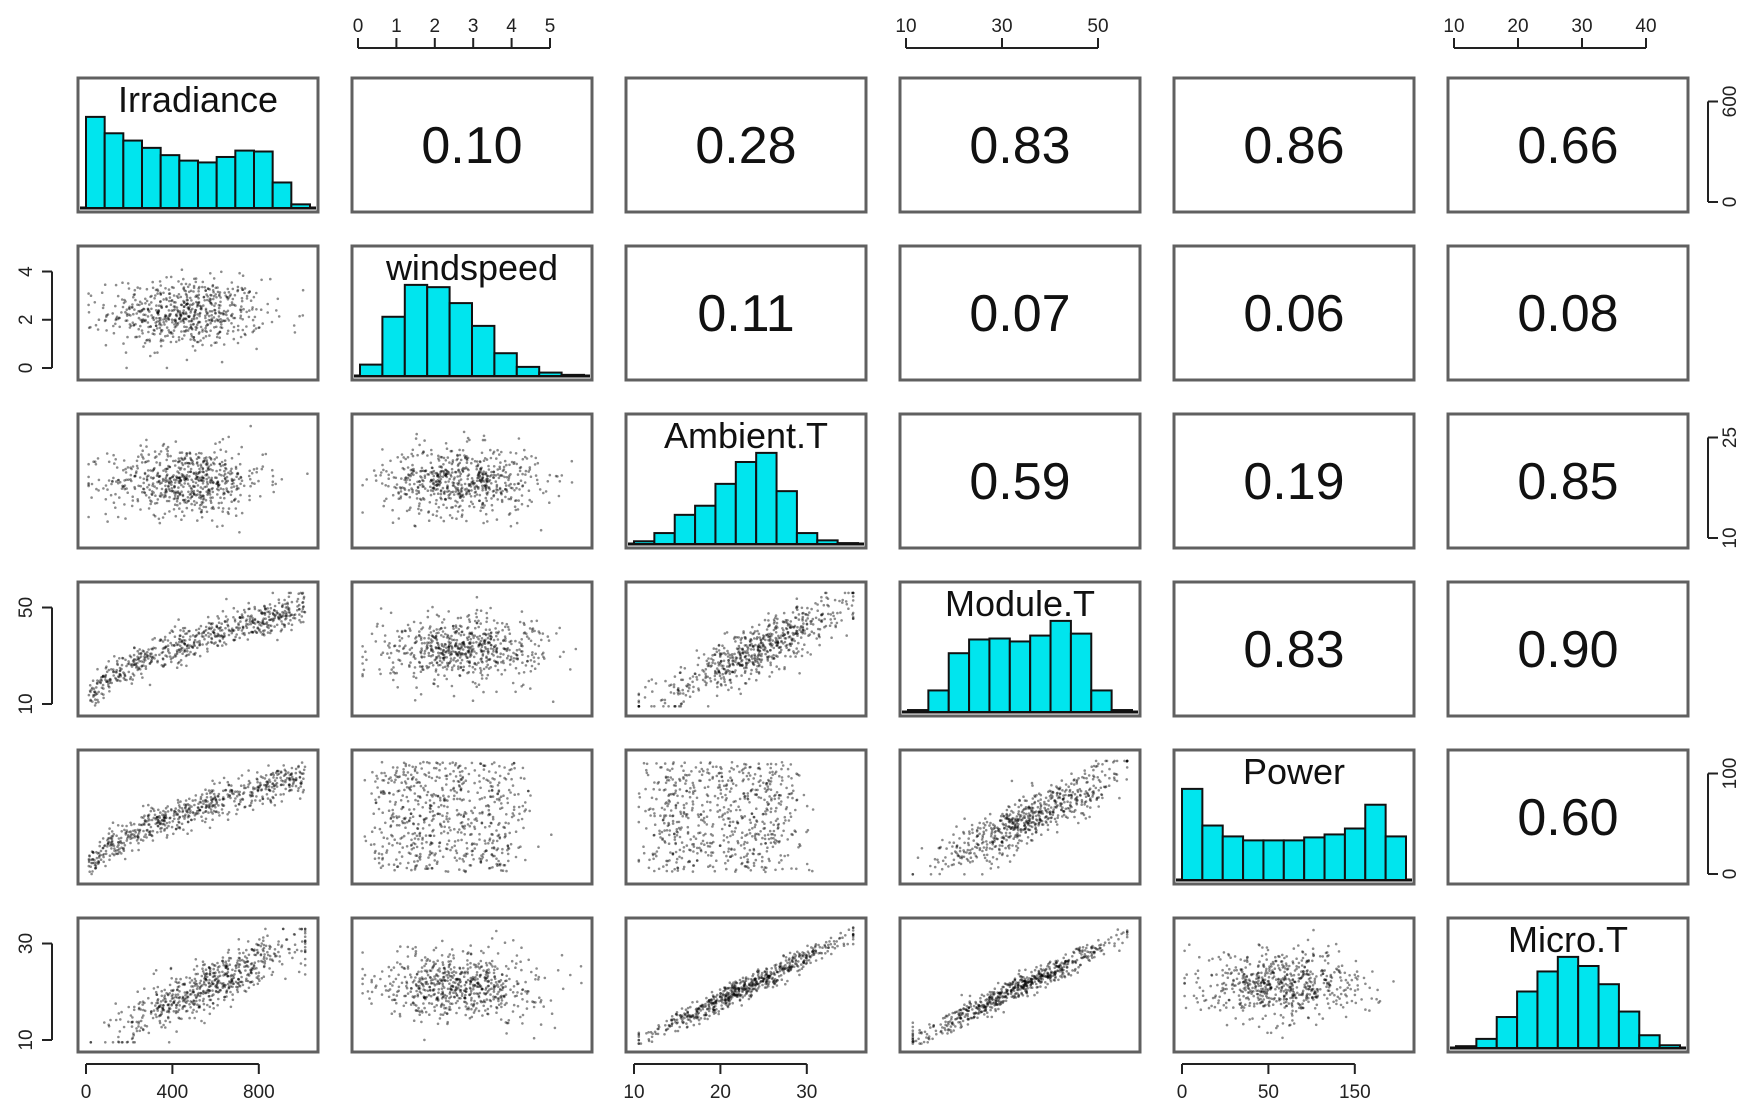 Image resolution: width=1761 pixels, height=1117 pixels. I want to click on histogram-bar, so click(133, 174).